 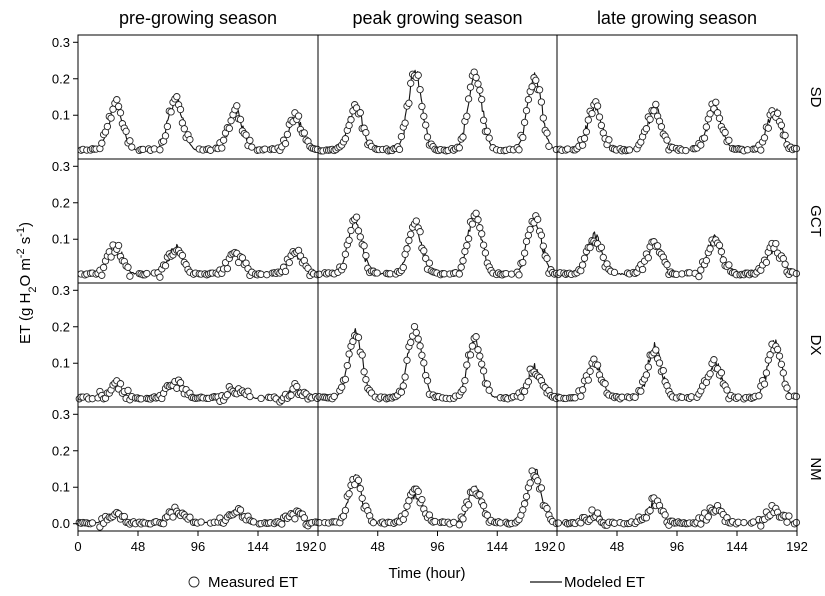 What do you see at coordinates (815, 468) in the screenshot?
I see `row-label-nm: NM` at bounding box center [815, 468].